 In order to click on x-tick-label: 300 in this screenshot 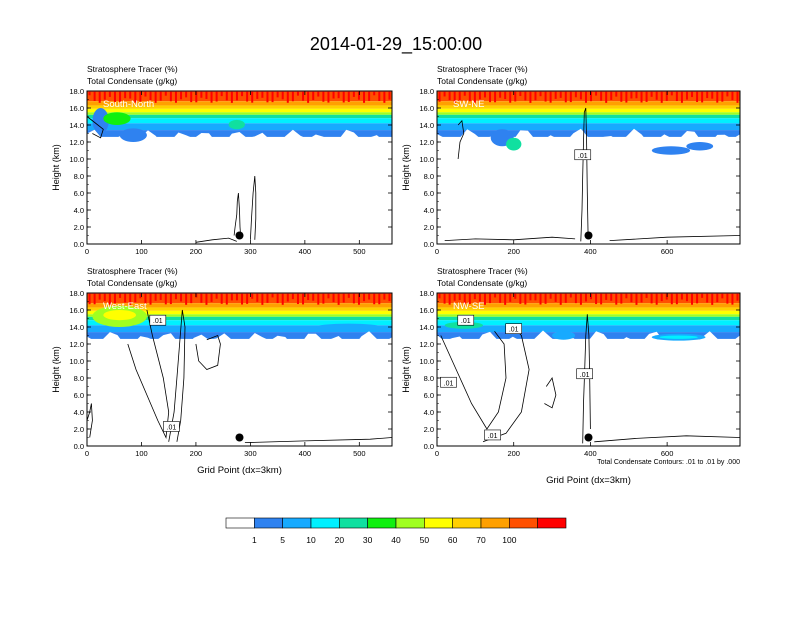, I will do `click(250, 453)`.